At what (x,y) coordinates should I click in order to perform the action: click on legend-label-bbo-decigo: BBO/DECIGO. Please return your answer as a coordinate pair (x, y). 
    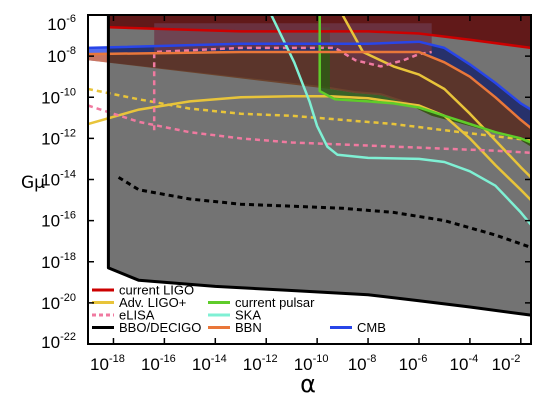
    Looking at the image, I should click on (160, 327).